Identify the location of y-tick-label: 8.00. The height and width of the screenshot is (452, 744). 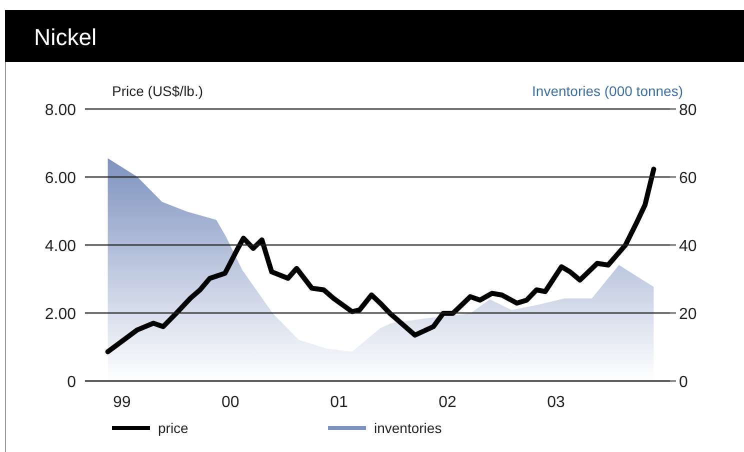
(60, 110).